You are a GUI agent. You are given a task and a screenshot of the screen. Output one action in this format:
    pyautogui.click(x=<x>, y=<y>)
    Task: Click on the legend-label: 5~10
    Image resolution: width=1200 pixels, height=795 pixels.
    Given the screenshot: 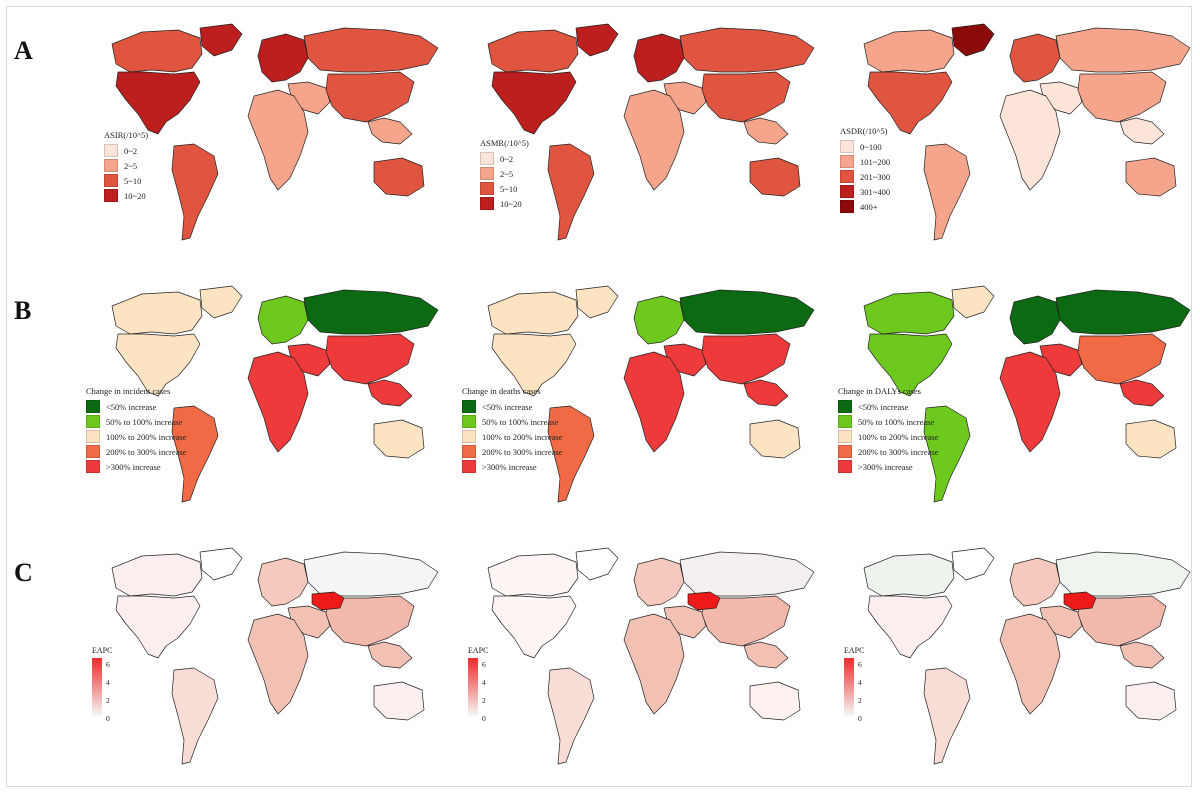 What is the action you would take?
    pyautogui.click(x=133, y=180)
    